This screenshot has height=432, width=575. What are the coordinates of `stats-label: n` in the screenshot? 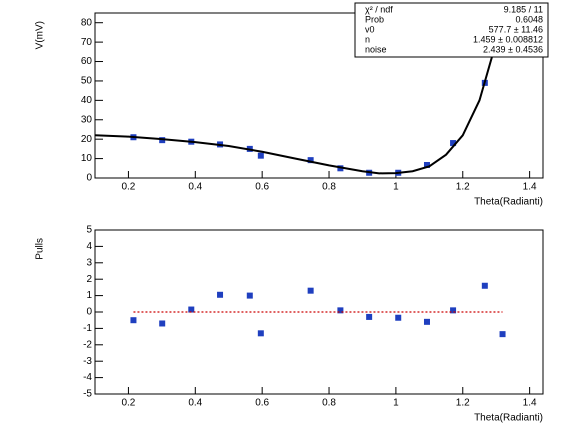 It's located at (367, 39).